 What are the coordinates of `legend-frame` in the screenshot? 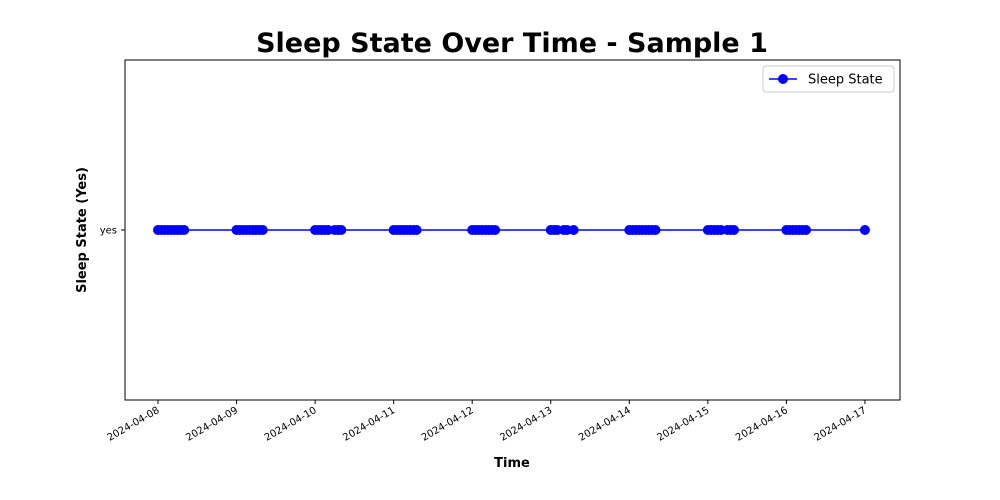 It's located at (828, 79).